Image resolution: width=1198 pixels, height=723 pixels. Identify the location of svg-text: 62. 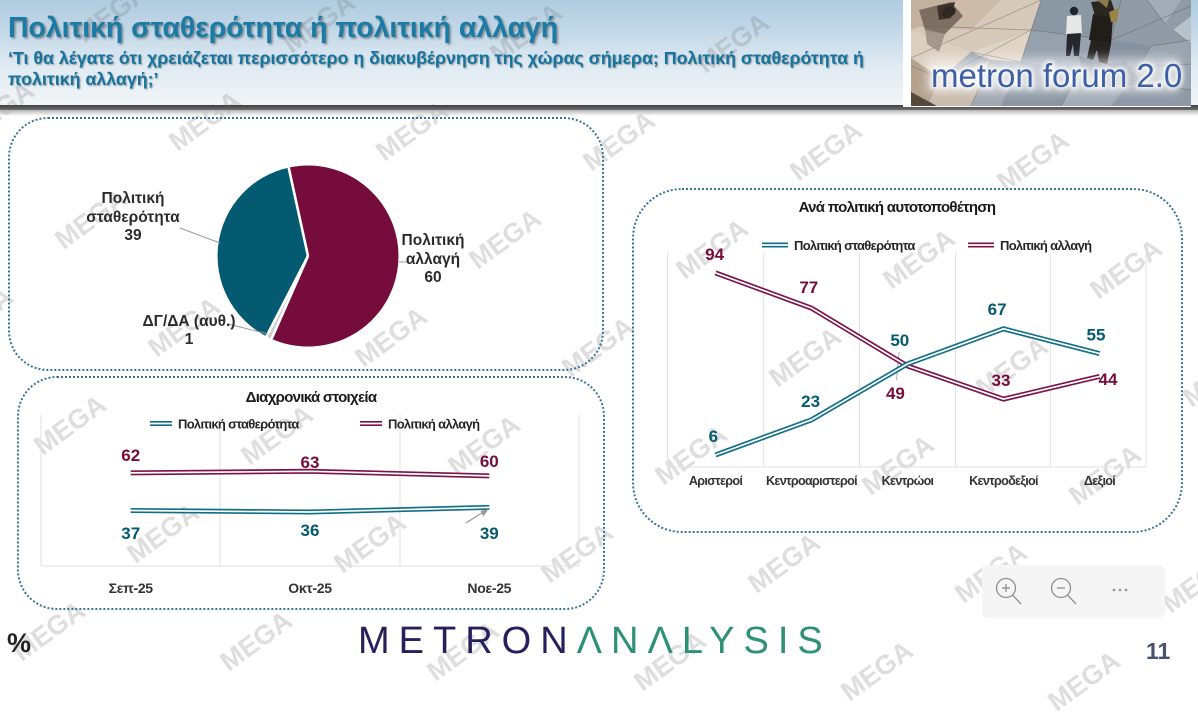
(130, 455).